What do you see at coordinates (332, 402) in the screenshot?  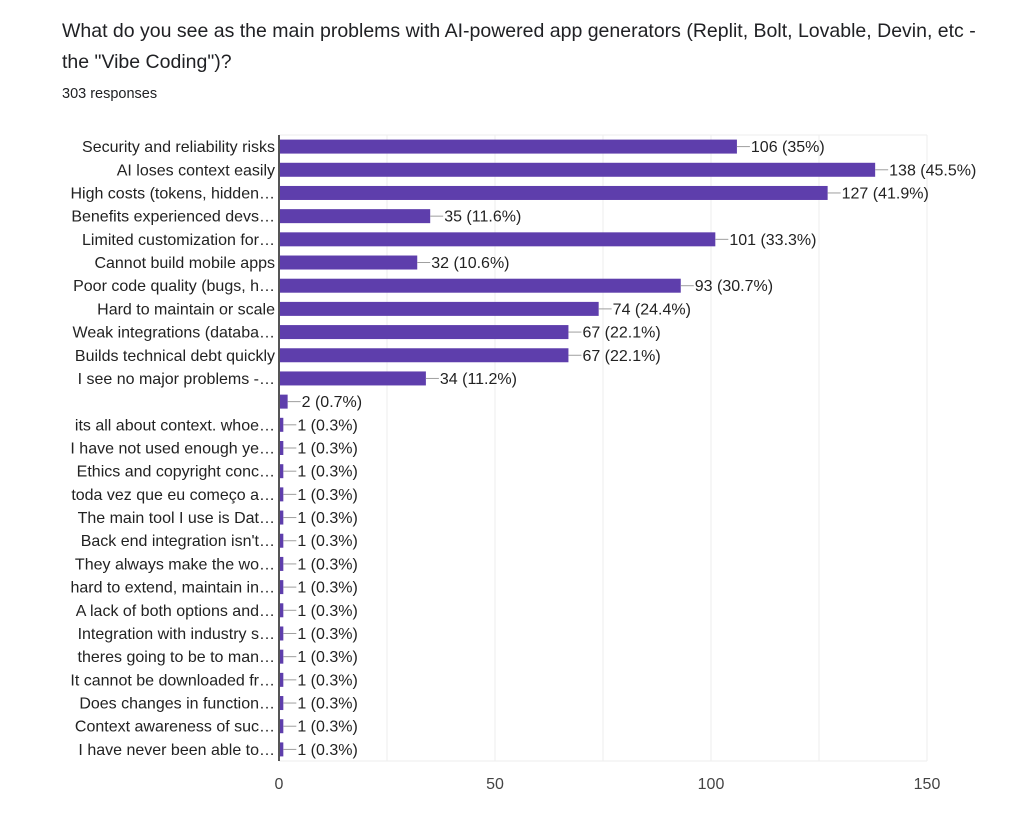 I see `data-label: 2 (0.7%)` at bounding box center [332, 402].